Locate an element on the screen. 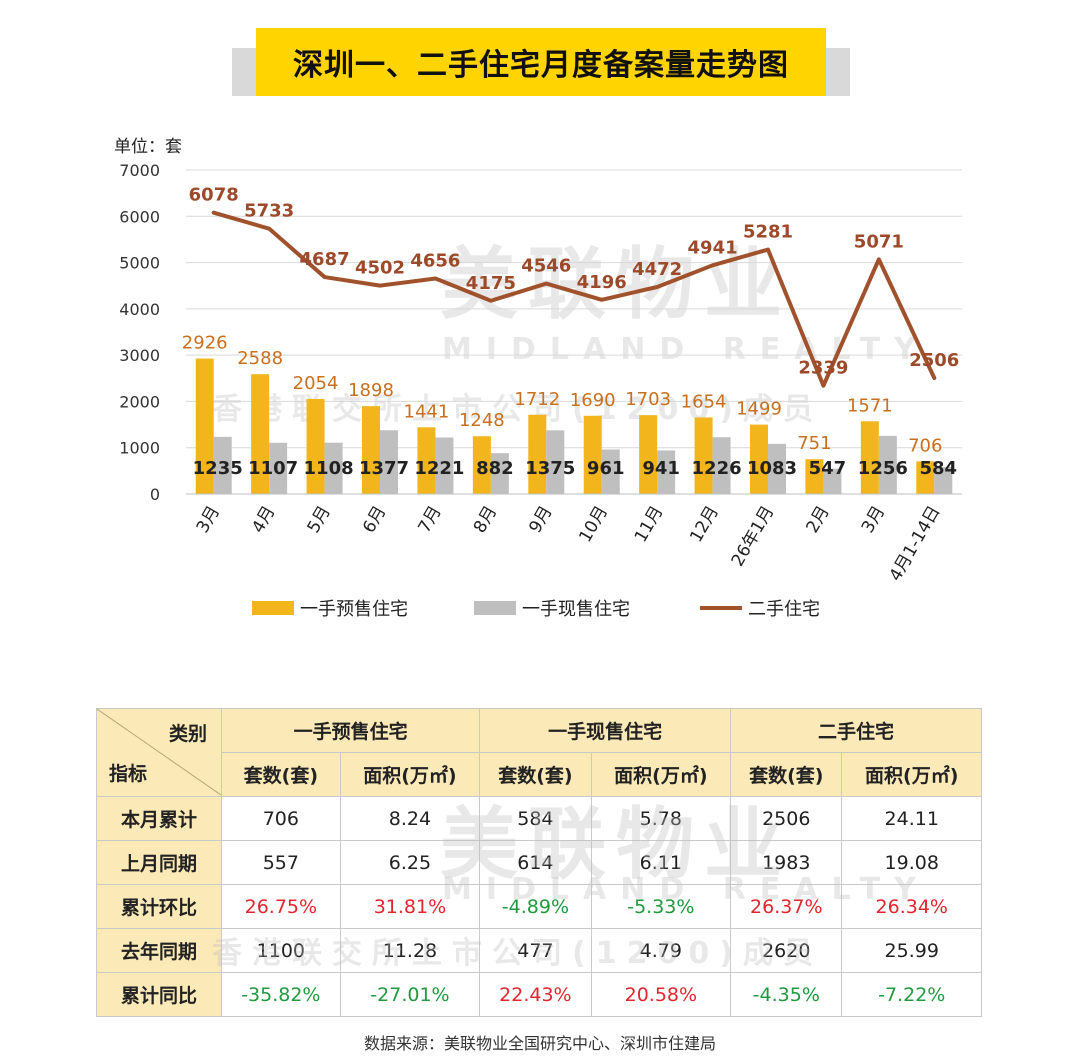 This screenshot has width=1080, height=1061. data-label-completed: 1377 is located at coordinates (384, 468).